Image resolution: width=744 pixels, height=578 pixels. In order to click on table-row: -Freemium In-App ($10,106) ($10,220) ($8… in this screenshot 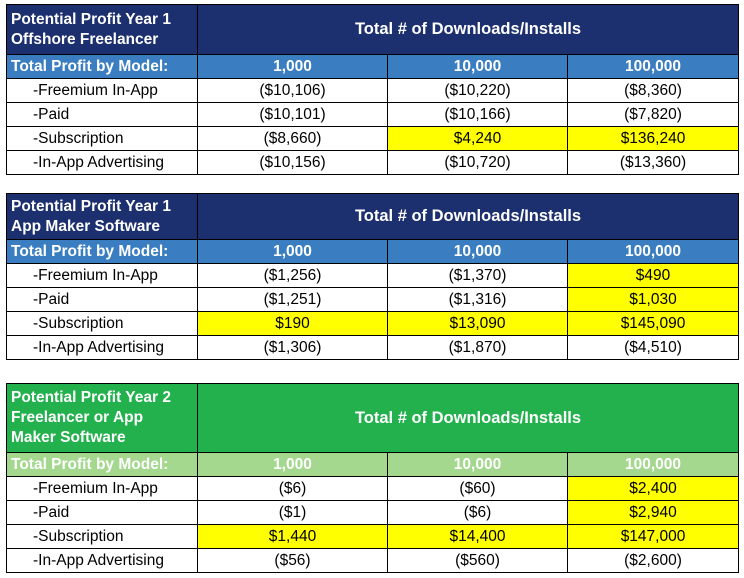, I will do `click(373, 90)`.